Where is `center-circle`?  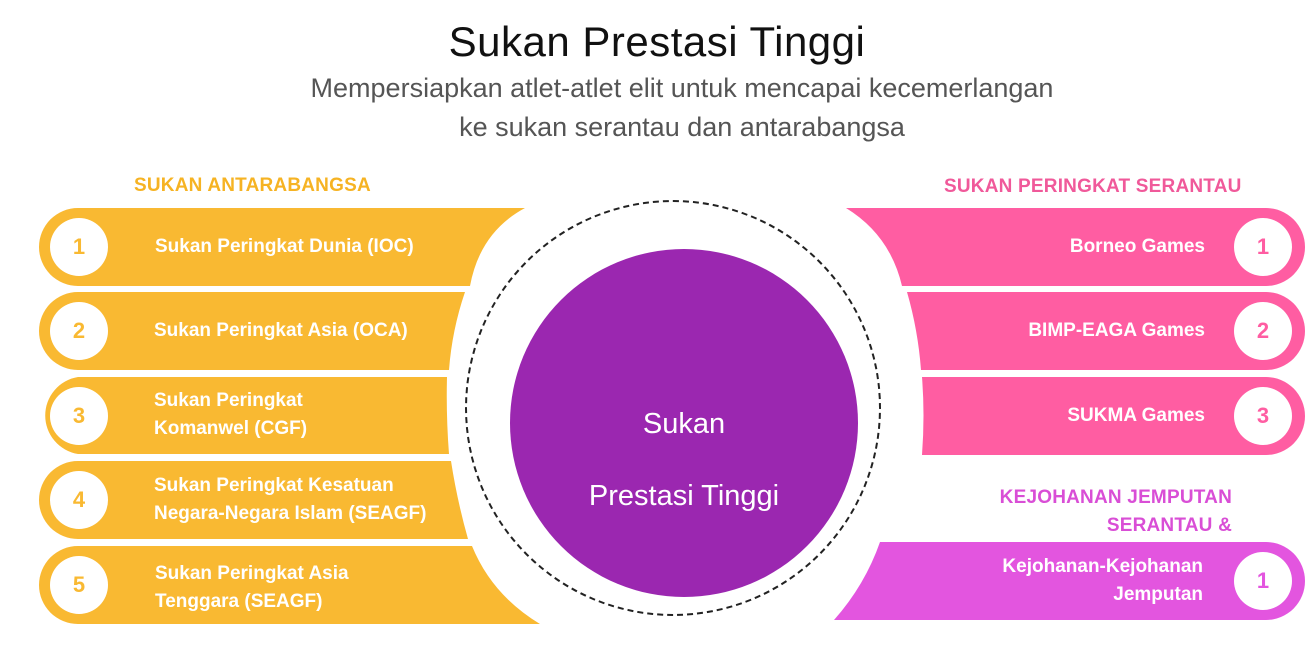
center-circle is located at coordinates (684, 423).